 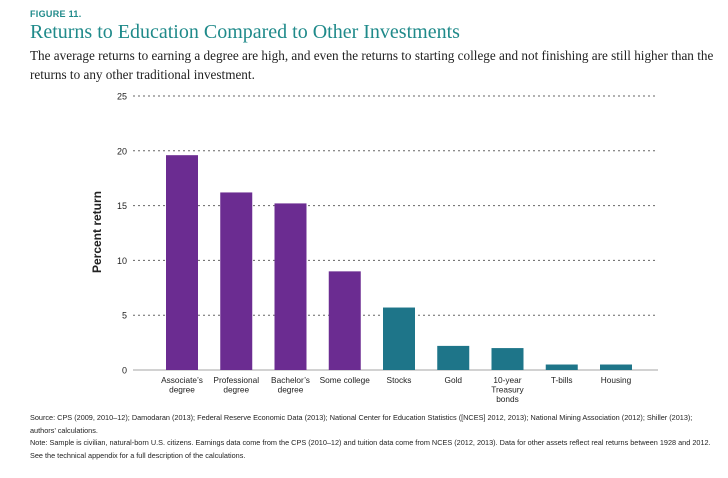 I want to click on x-tick-label-line: Gold, so click(x=453, y=380).